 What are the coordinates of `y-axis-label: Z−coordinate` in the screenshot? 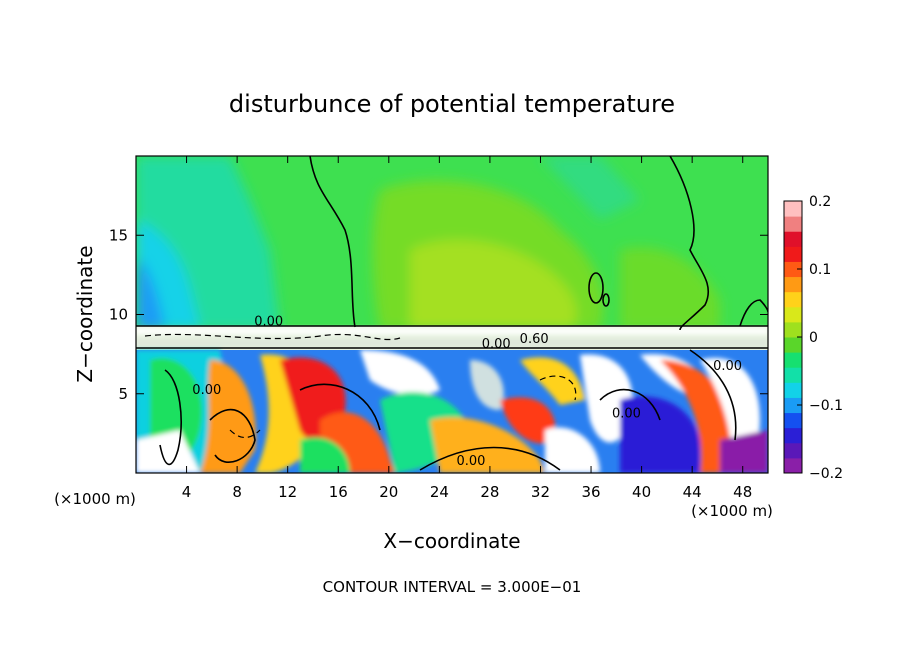 It's located at (85, 313).